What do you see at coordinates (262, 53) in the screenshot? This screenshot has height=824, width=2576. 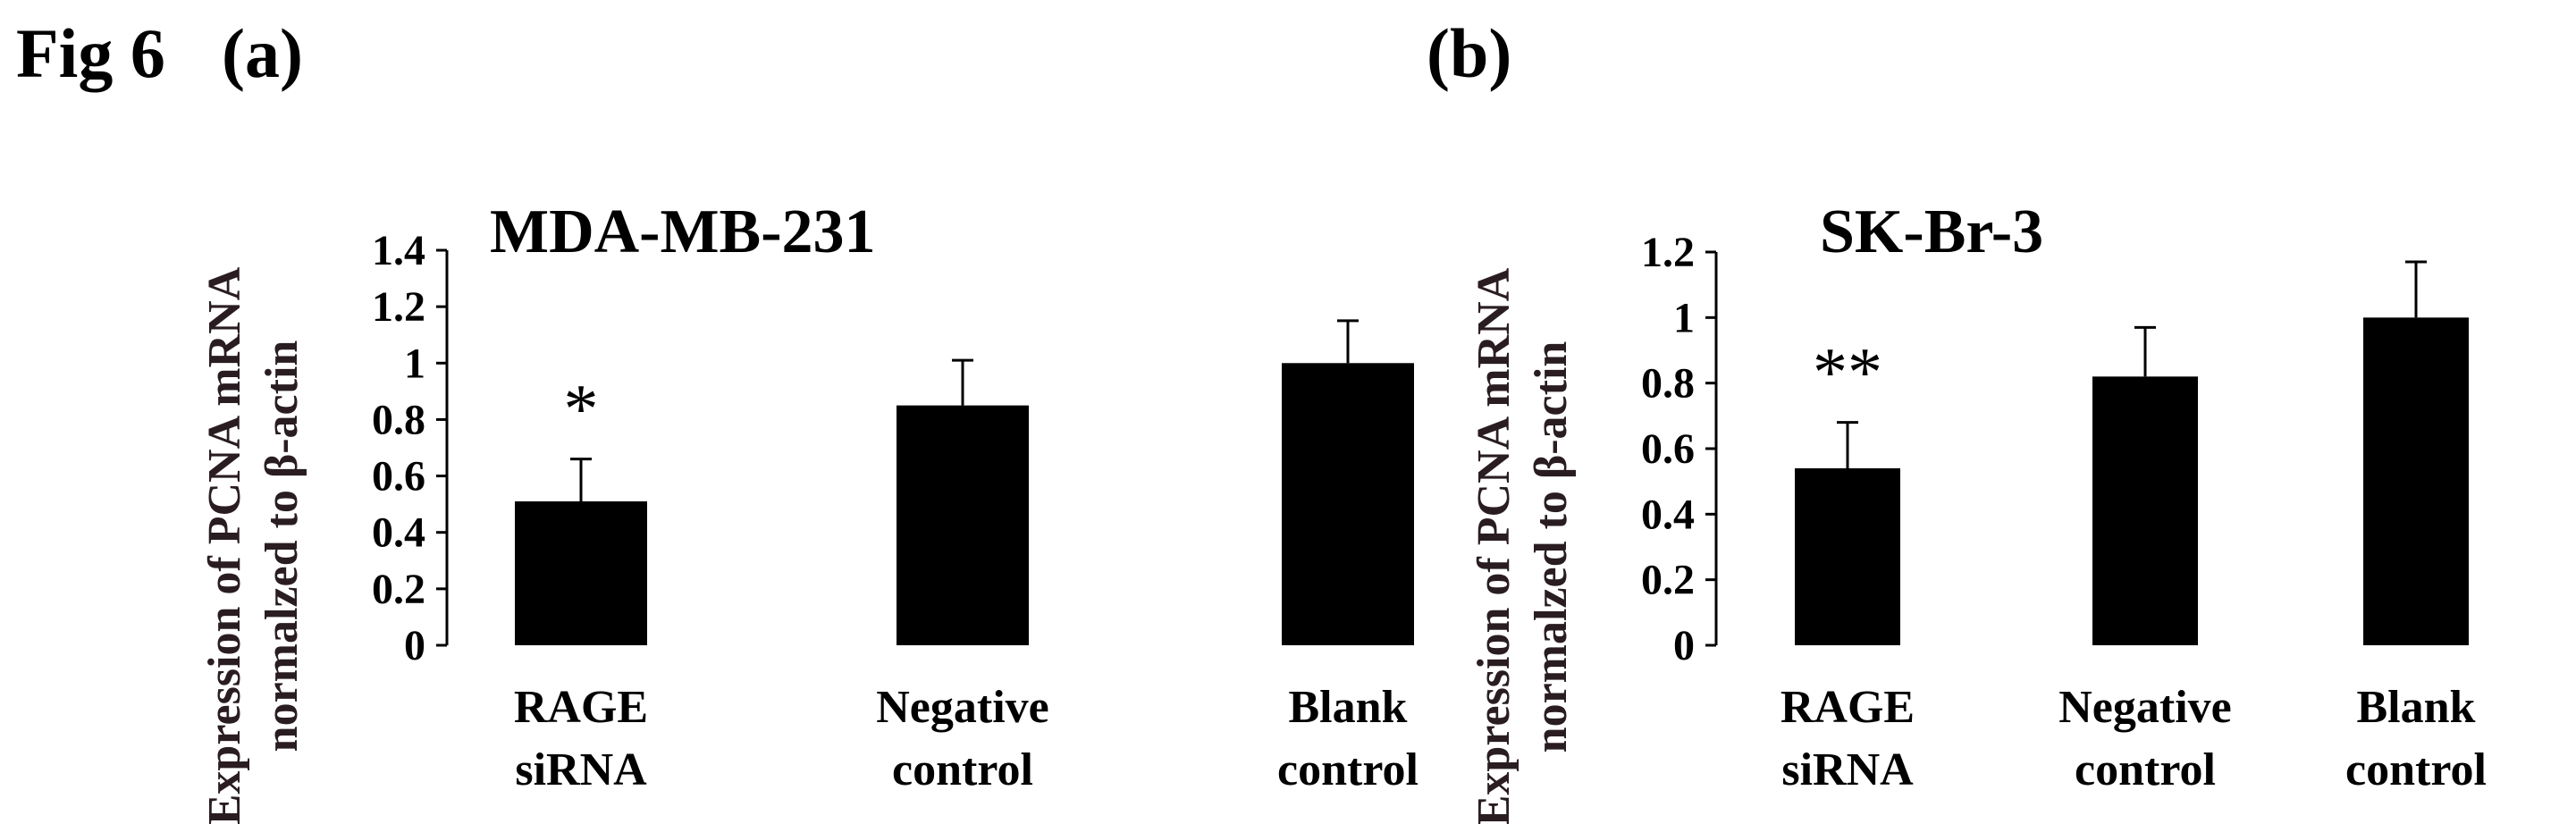 I see `panel-label: (a)` at bounding box center [262, 53].